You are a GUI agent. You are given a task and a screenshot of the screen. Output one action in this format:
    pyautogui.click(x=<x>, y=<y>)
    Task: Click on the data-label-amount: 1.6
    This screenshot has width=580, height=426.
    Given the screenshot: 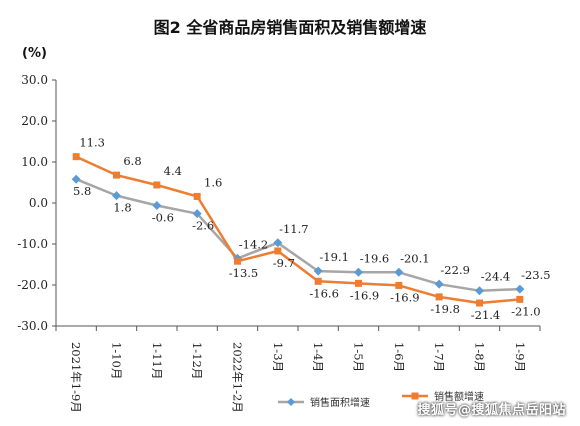 What is the action you would take?
    pyautogui.click(x=213, y=182)
    